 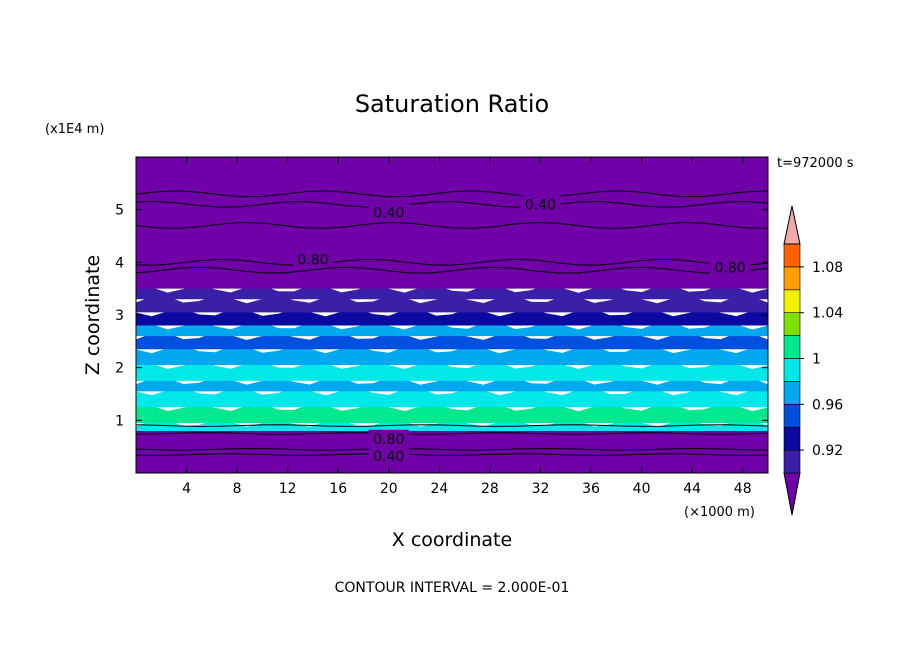 I want to click on x-tick-label: 8, so click(x=237, y=489).